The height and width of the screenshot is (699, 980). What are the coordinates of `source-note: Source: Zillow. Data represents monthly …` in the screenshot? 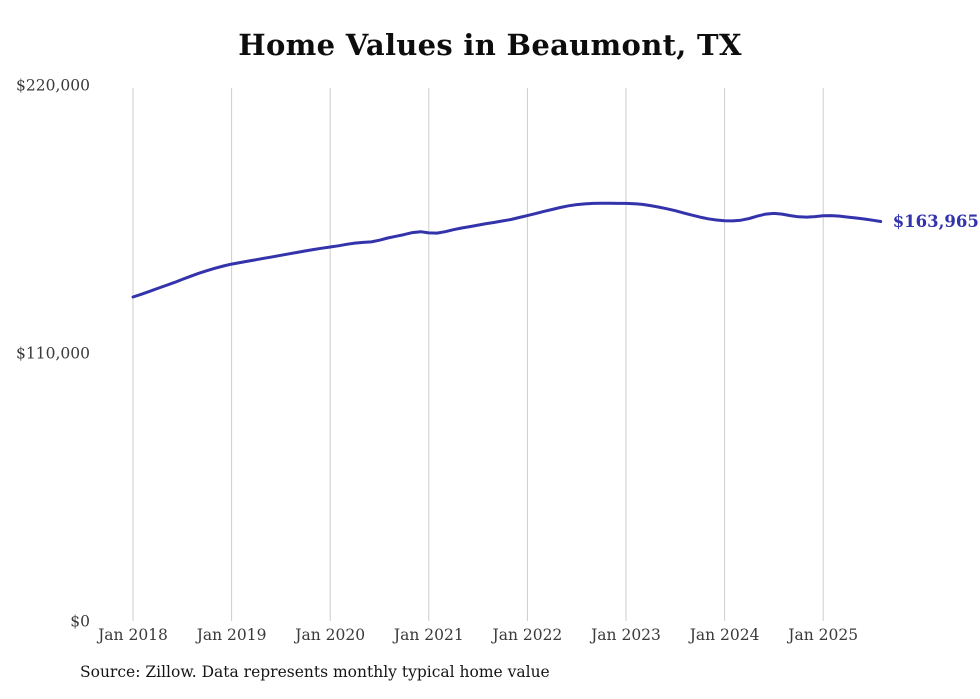 It's located at (315, 672).